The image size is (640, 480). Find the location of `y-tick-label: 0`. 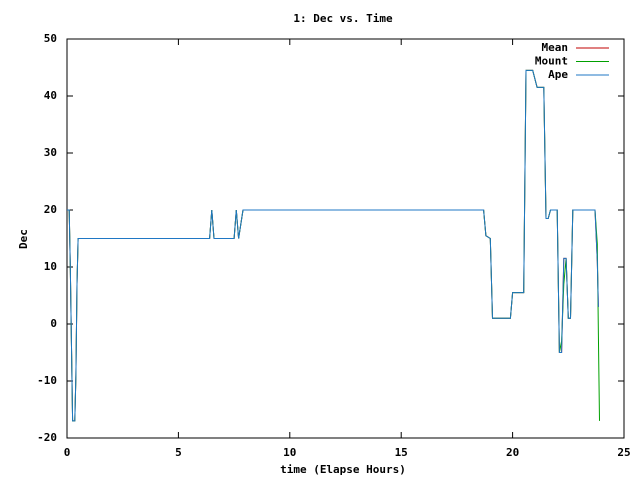

y-tick-label: 0 is located at coordinates (53, 323).